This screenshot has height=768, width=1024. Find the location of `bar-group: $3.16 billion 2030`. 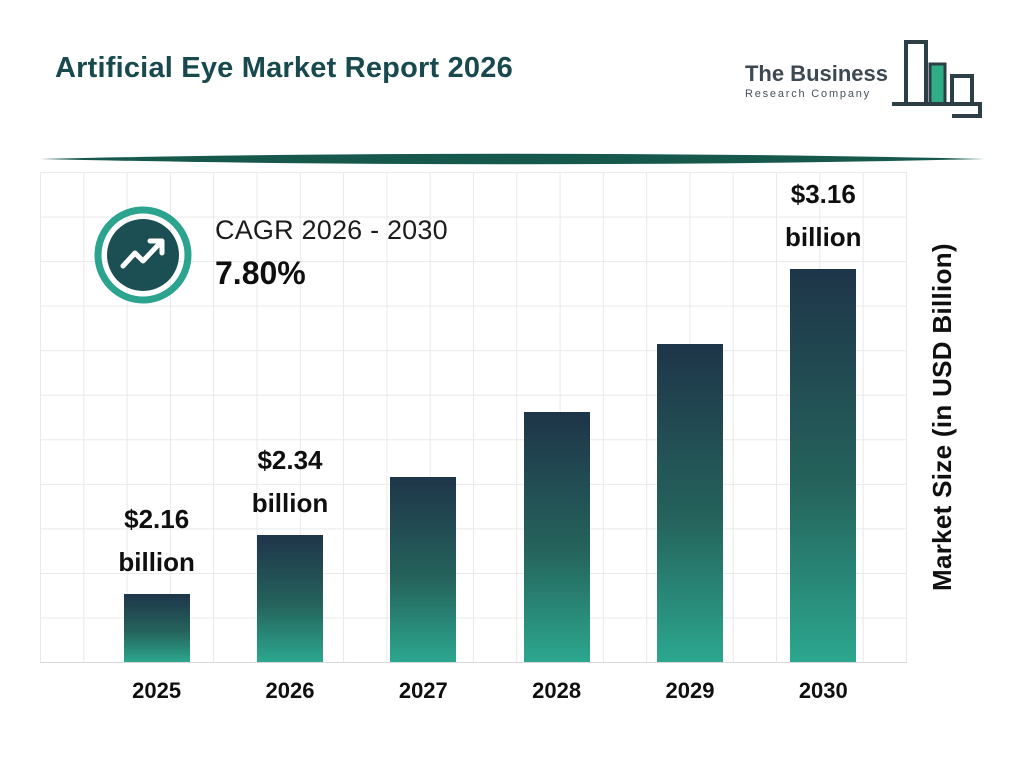

bar-group: $3.16 billion 2030 is located at coordinates (823, 439).